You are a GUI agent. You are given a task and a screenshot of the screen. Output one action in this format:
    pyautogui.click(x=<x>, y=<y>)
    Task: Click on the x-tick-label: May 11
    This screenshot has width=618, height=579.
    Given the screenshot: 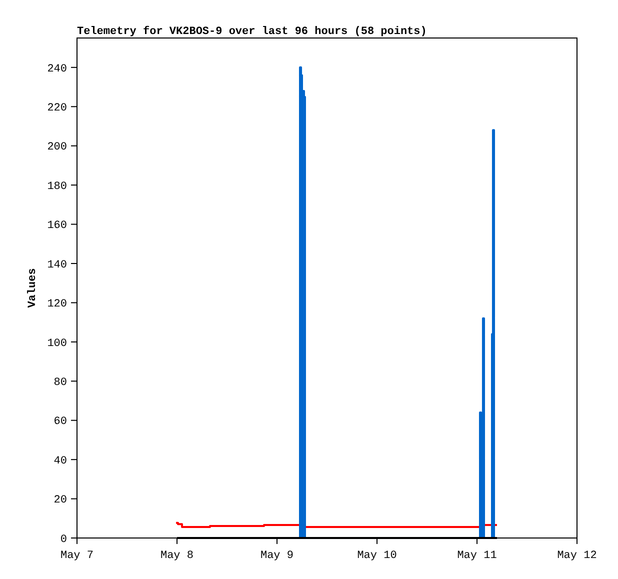 What is the action you would take?
    pyautogui.click(x=477, y=556)
    